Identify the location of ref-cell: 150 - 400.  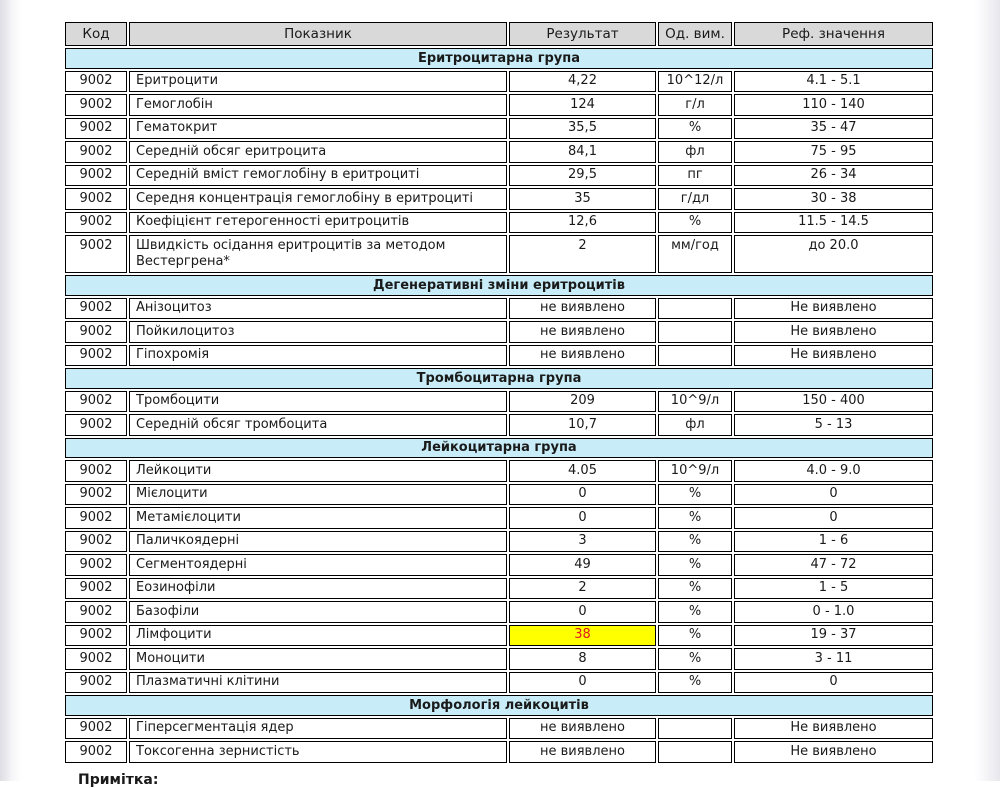
(833, 401).